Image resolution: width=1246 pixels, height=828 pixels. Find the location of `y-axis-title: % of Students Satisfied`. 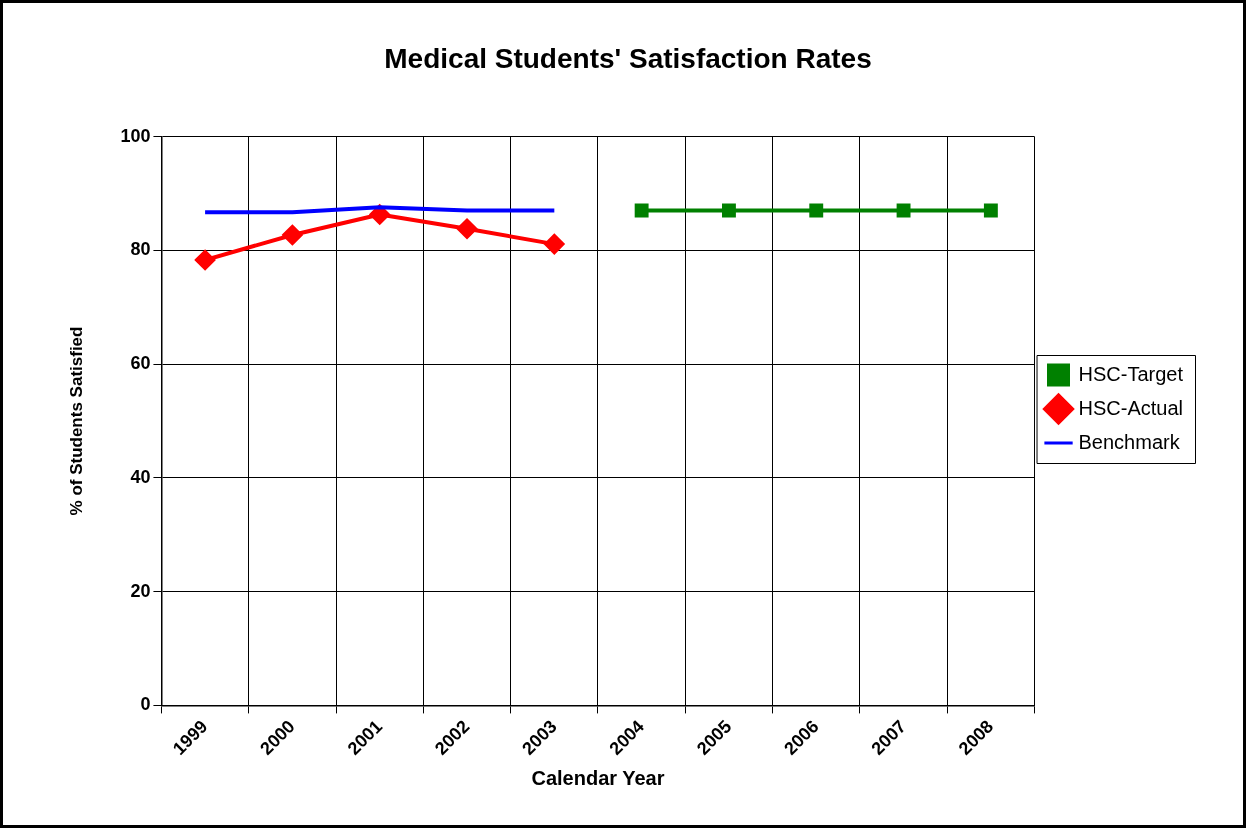

y-axis-title: % of Students Satisfied is located at coordinates (76, 421).